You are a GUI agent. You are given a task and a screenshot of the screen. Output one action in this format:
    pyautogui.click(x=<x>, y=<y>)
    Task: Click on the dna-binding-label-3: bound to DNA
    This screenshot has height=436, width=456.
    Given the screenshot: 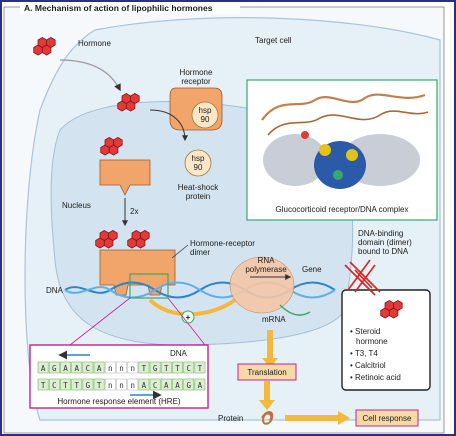 What is the action you would take?
    pyautogui.click(x=383, y=251)
    